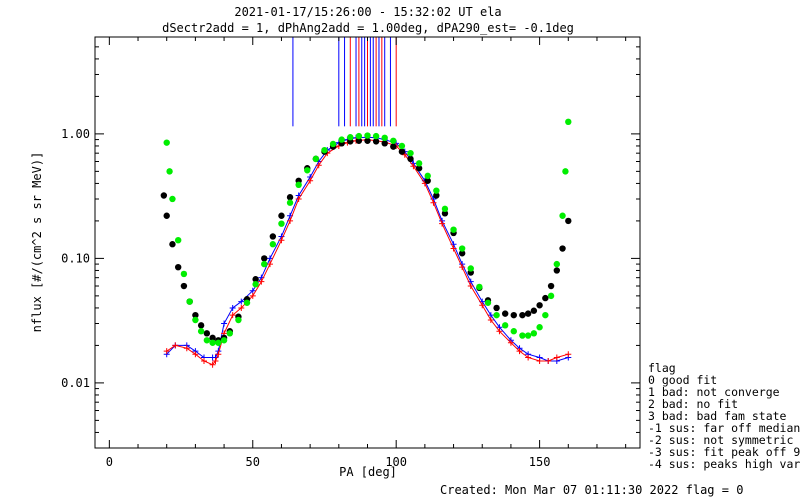  What do you see at coordinates (75, 383) in the screenshot?
I see `y-tick-label-0: 0.01` at bounding box center [75, 383].